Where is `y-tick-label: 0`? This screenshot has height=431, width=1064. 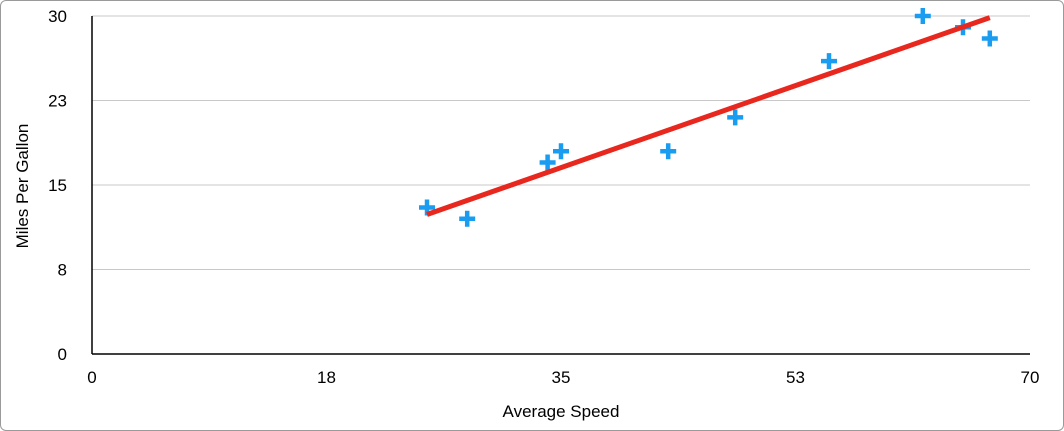
y-tick-label: 0 is located at coordinates (62, 354).